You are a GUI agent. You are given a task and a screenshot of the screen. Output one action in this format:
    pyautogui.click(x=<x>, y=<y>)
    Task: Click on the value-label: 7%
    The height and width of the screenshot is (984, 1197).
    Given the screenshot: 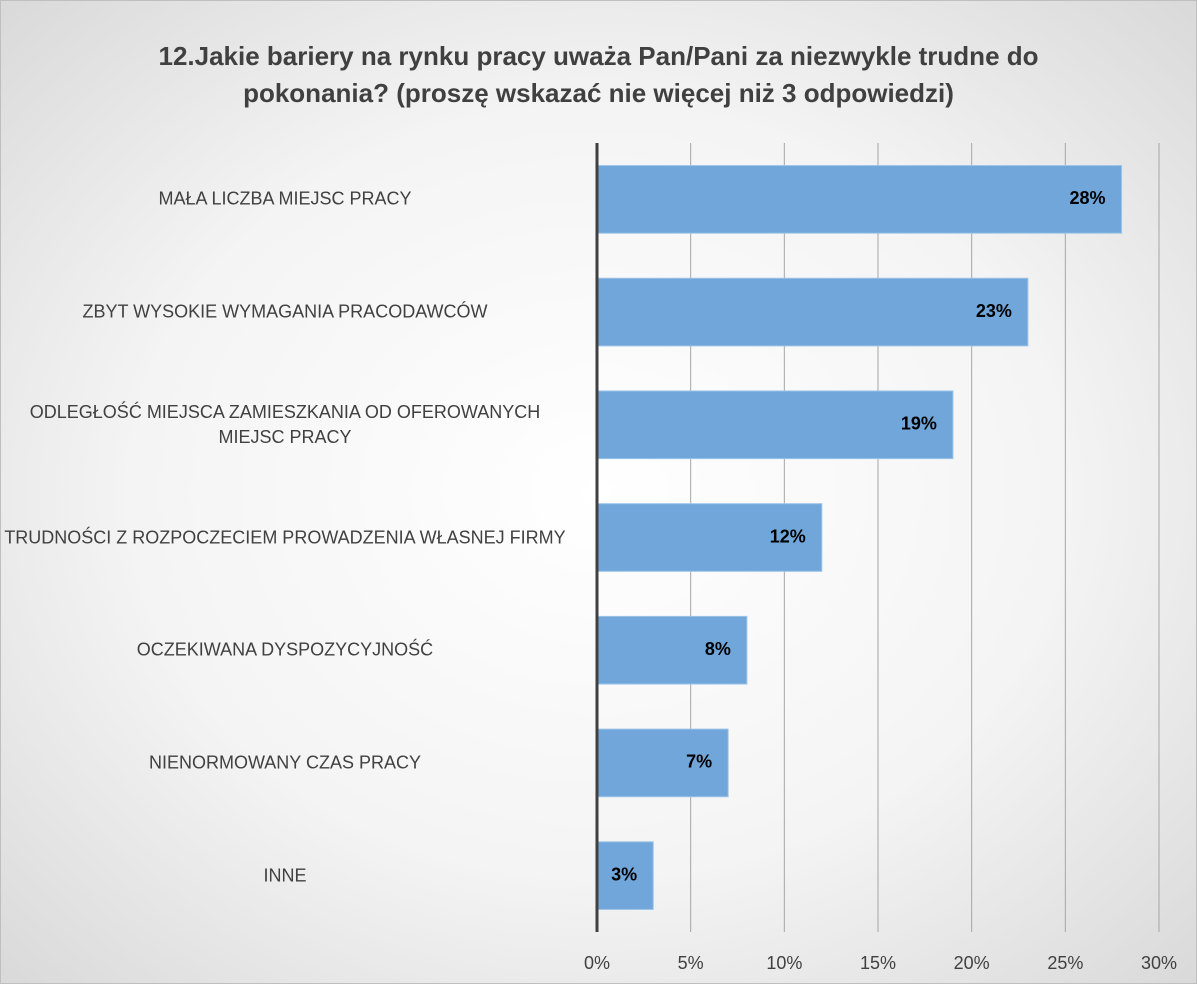 What is the action you would take?
    pyautogui.click(x=699, y=762)
    